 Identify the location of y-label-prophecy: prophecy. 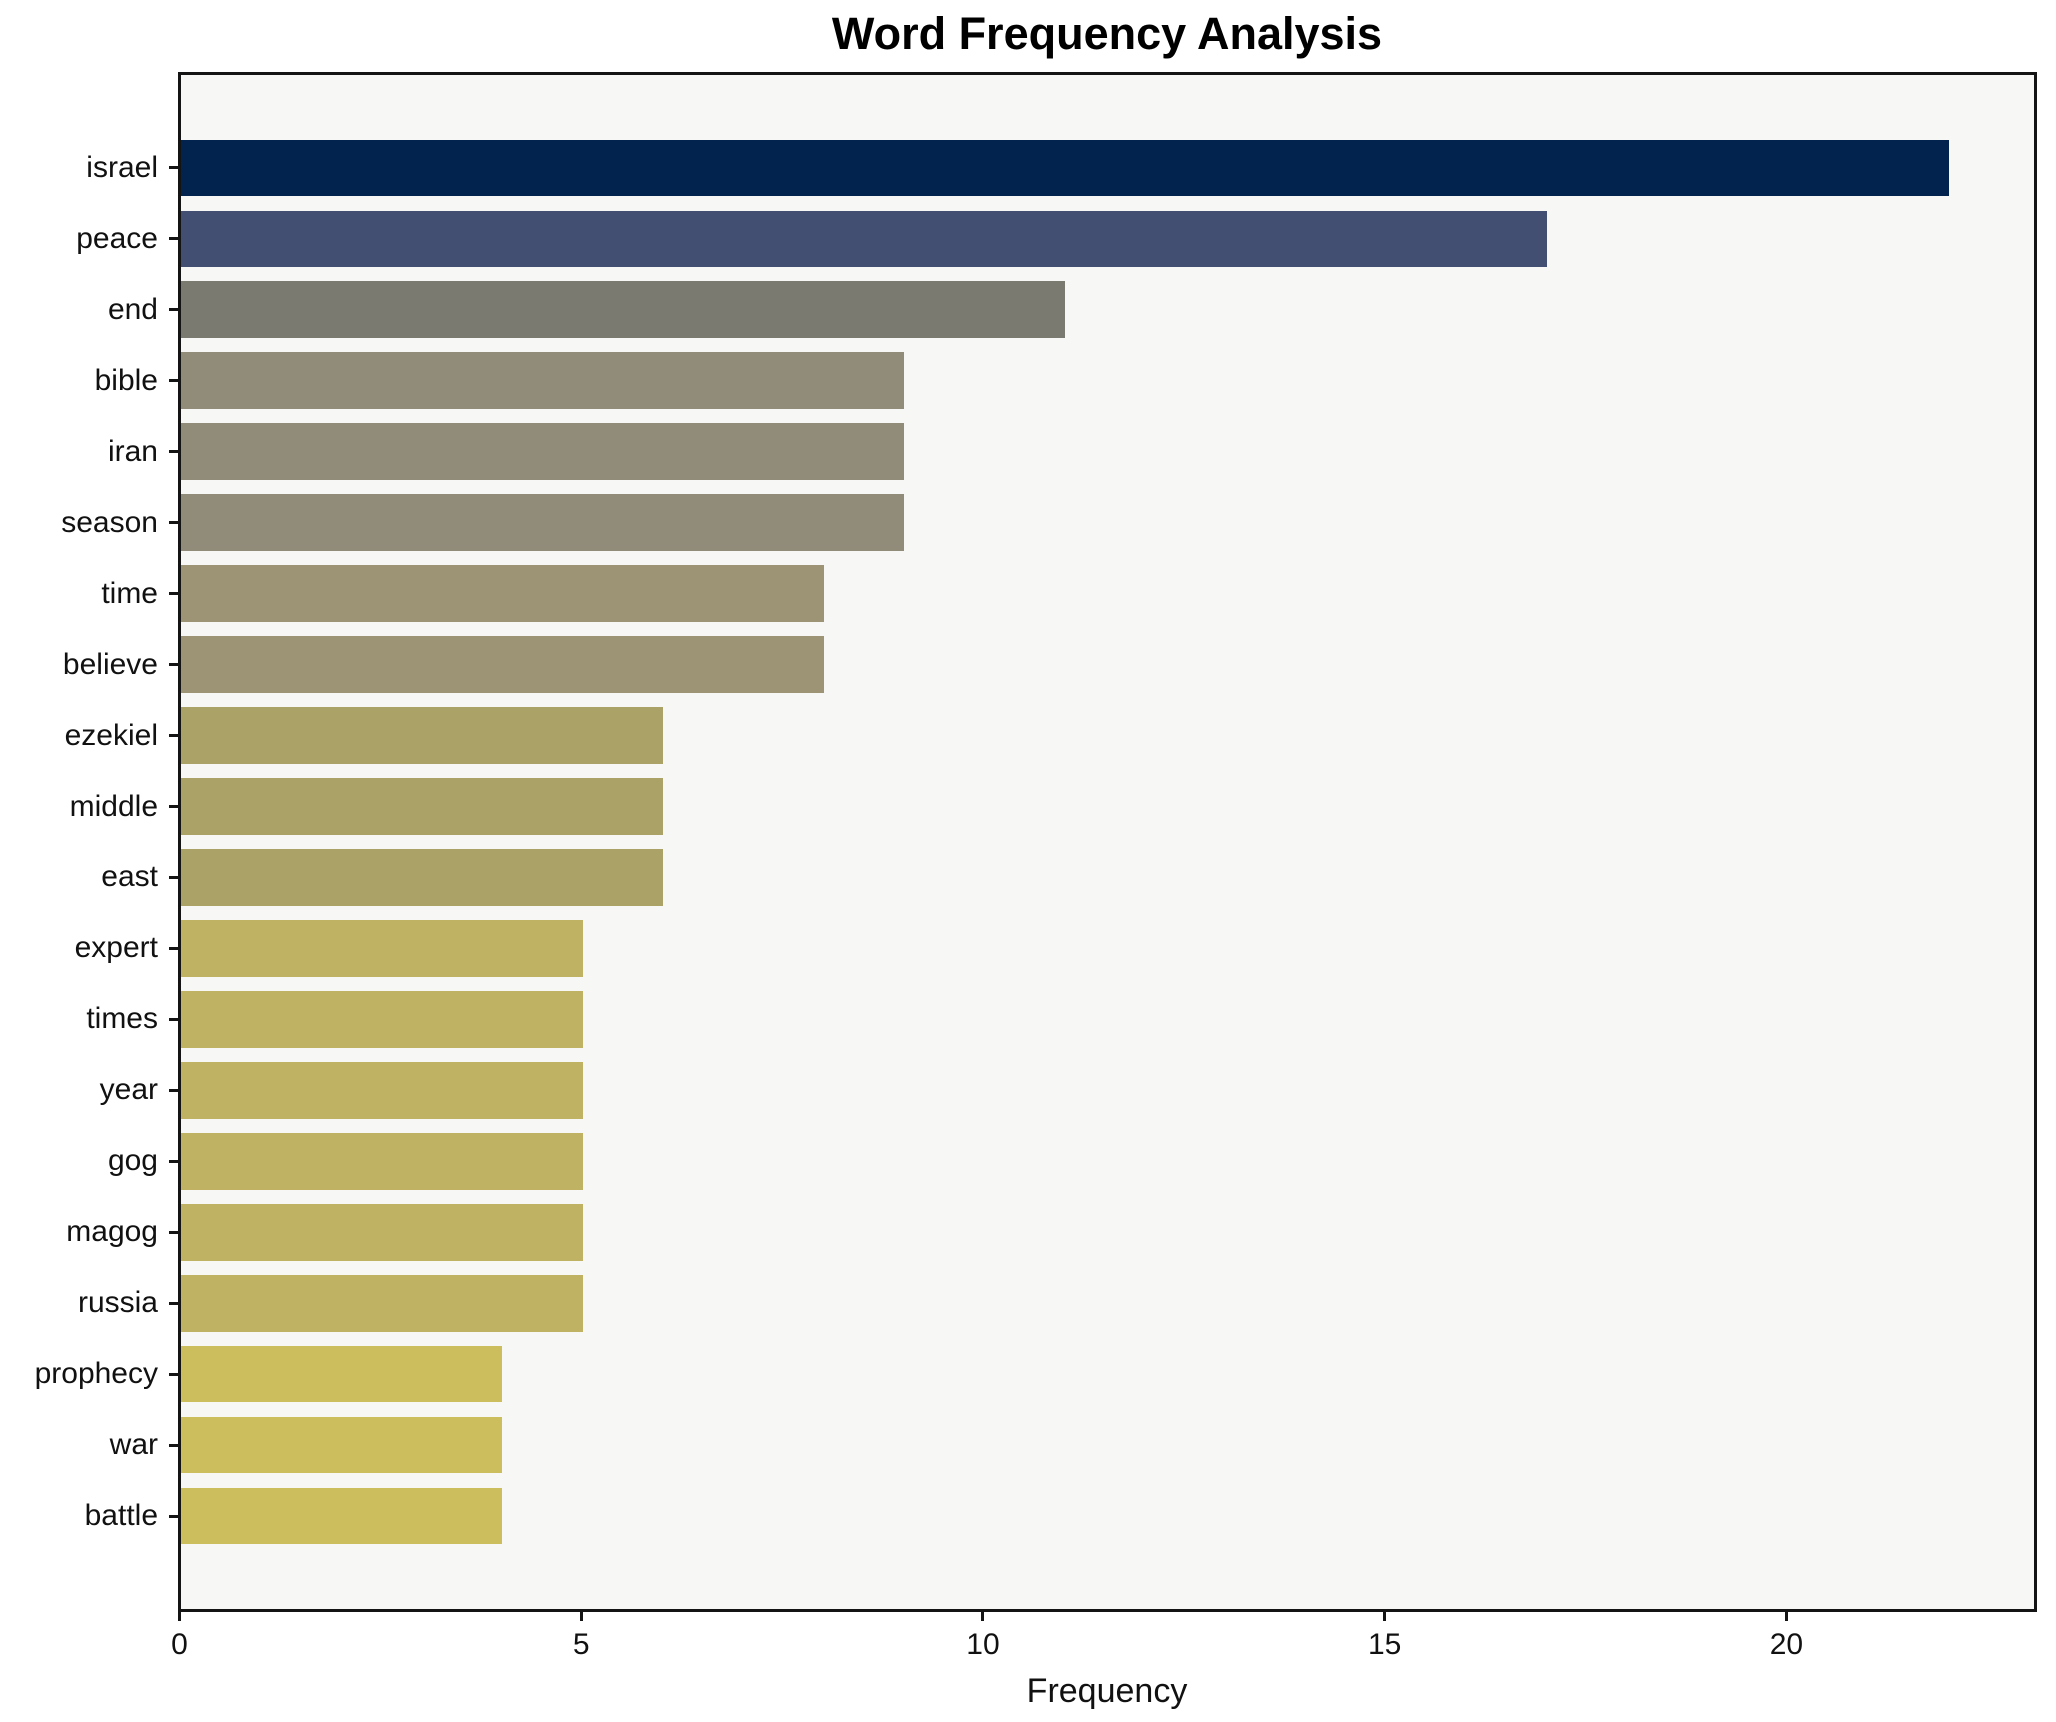
(96, 1374).